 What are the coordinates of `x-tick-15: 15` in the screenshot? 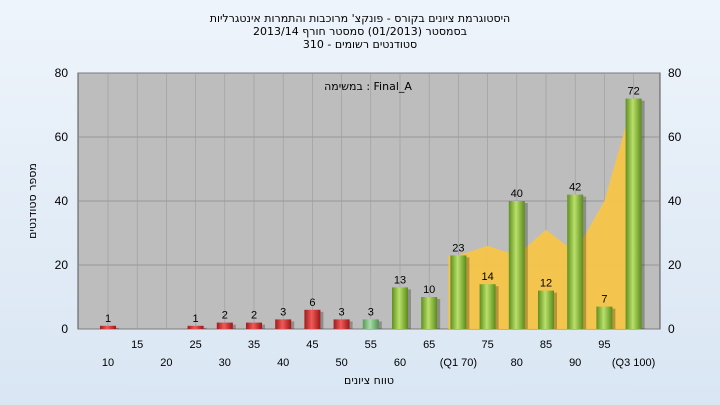 It's located at (137, 345).